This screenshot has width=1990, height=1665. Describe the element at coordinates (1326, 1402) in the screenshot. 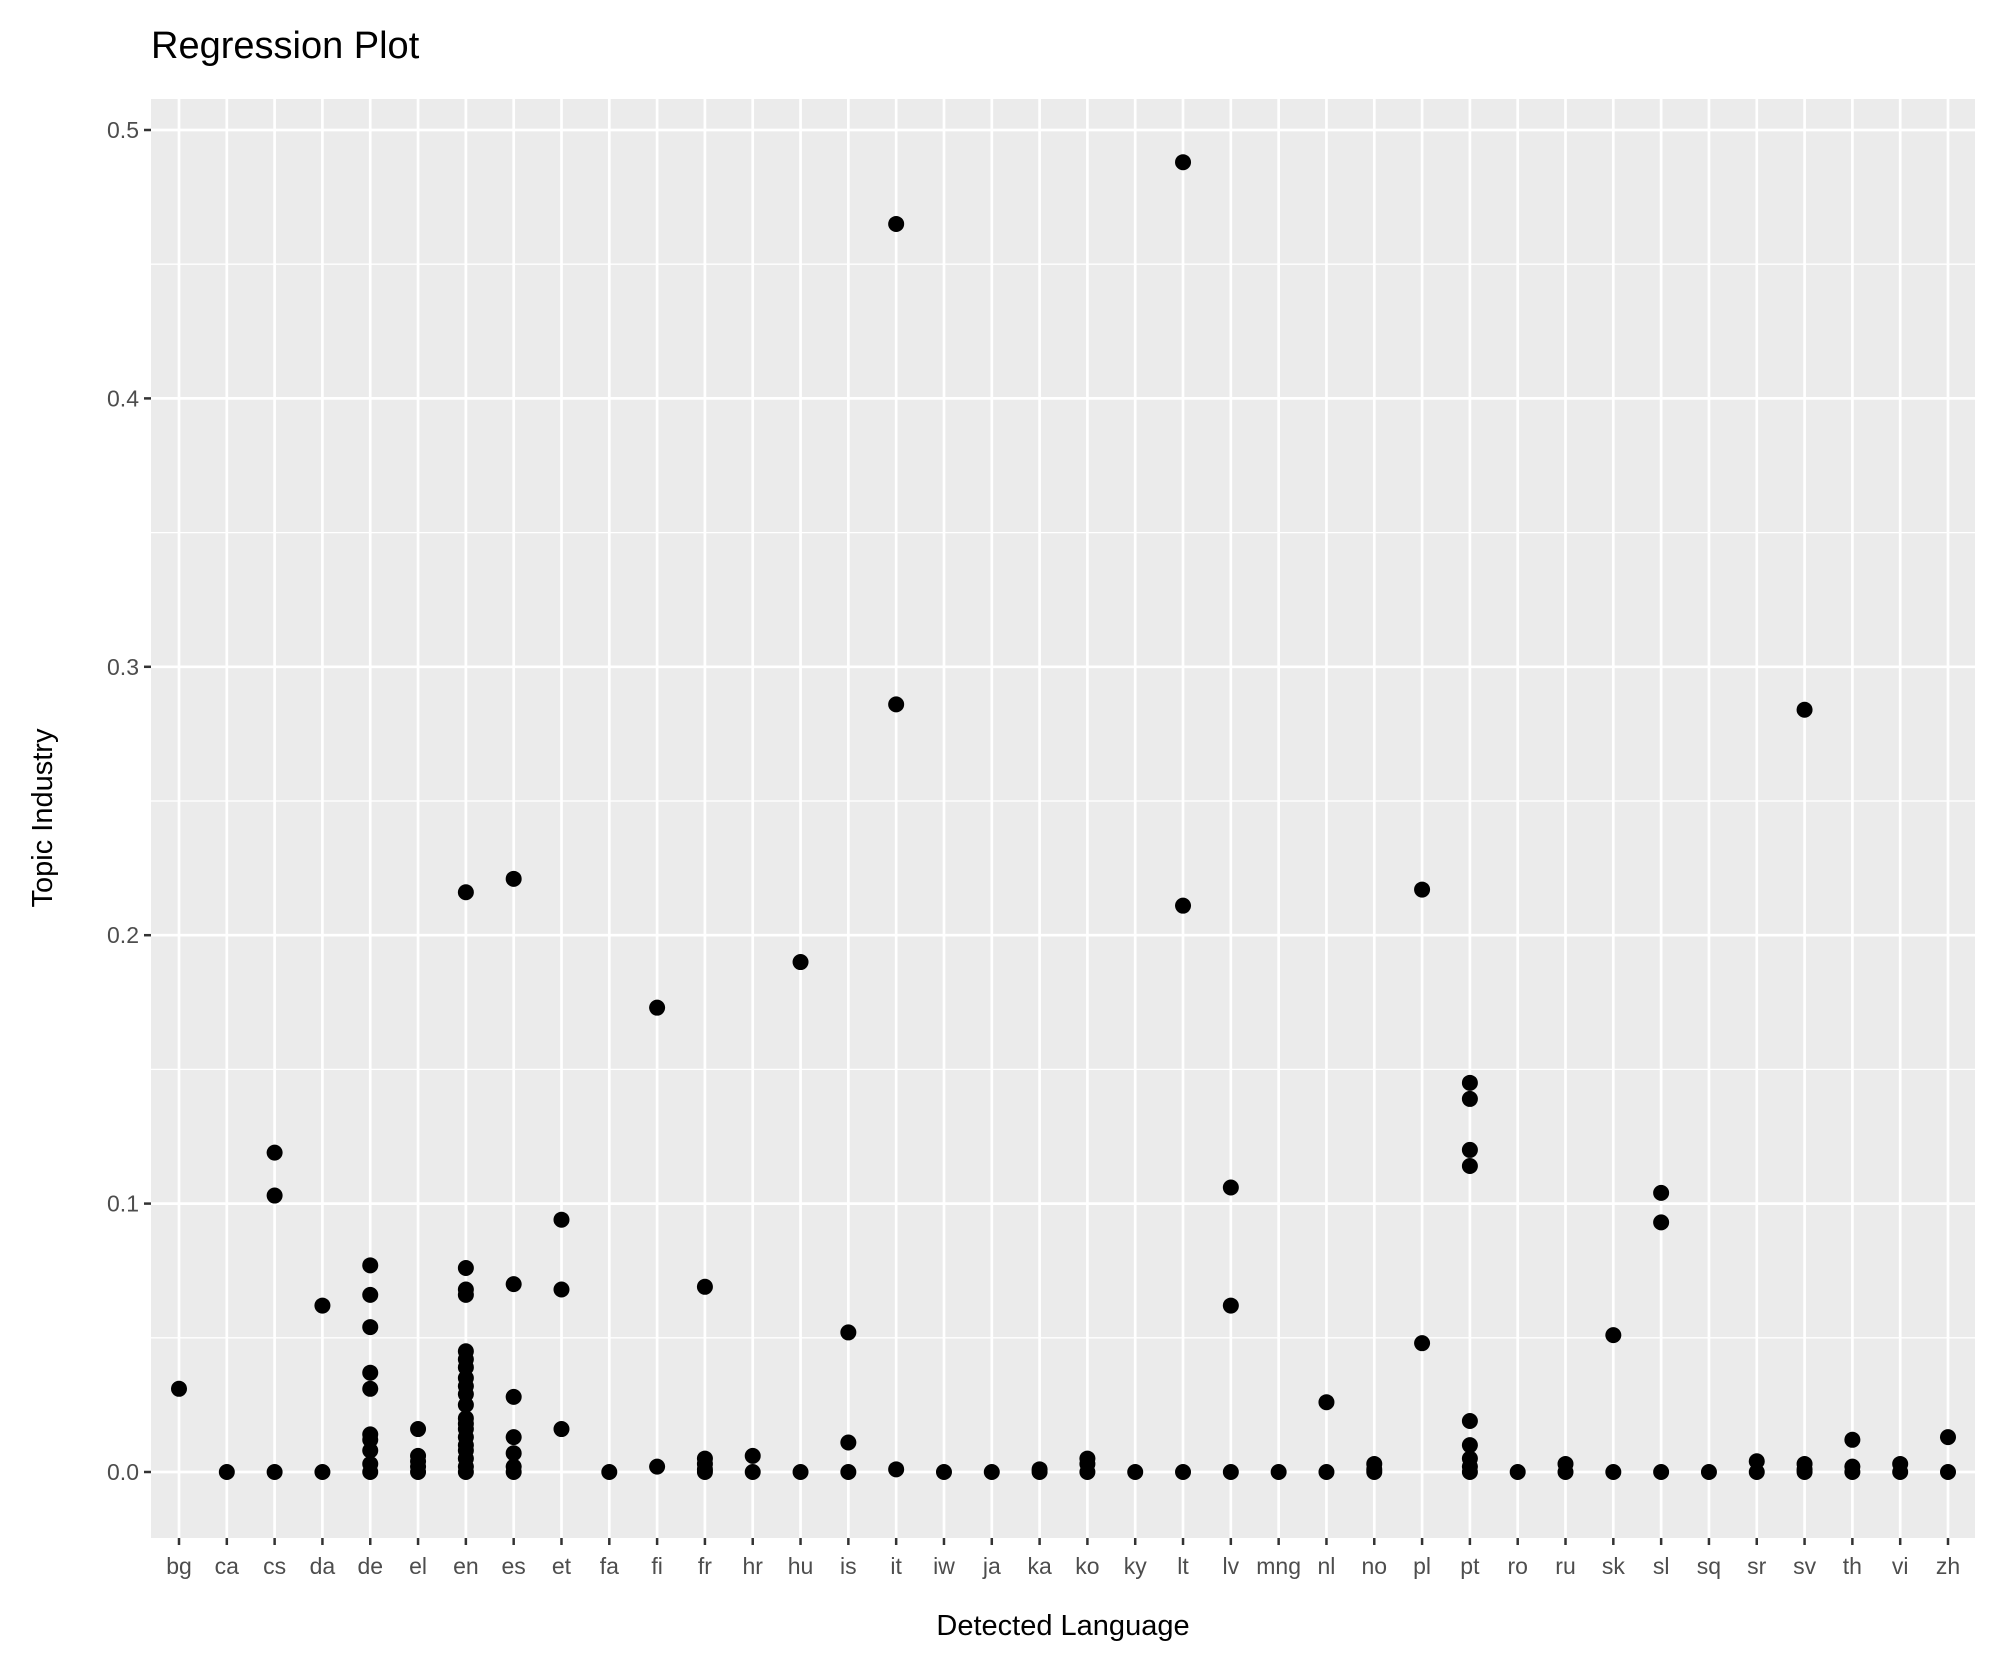

I see `data-point-nl` at that location.